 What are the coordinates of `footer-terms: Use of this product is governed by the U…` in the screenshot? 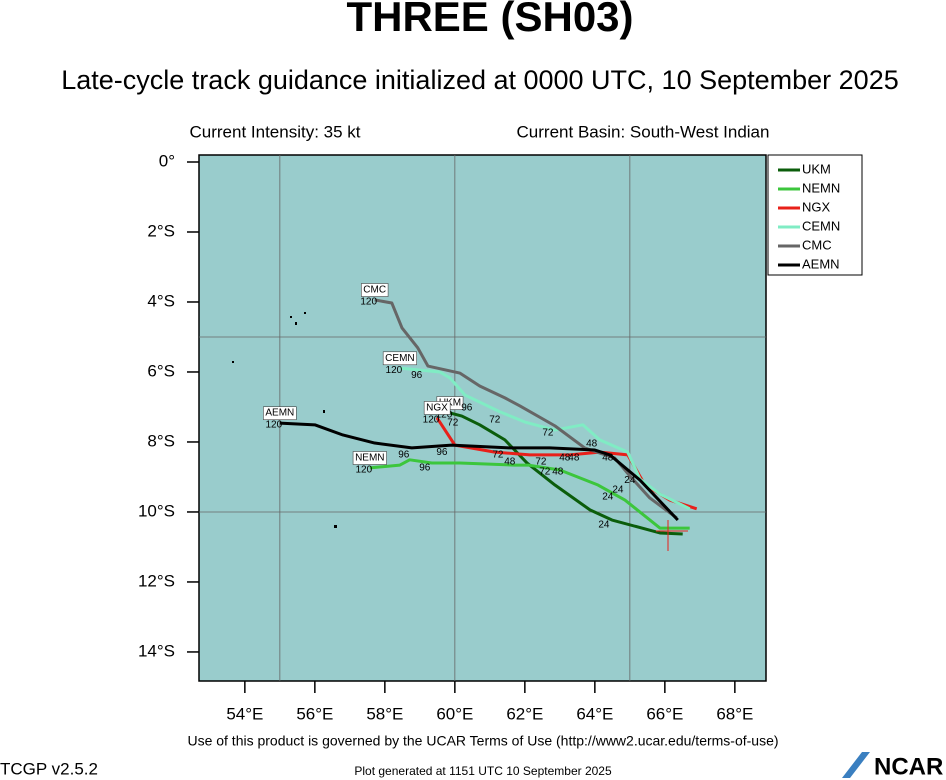 It's located at (482, 741).